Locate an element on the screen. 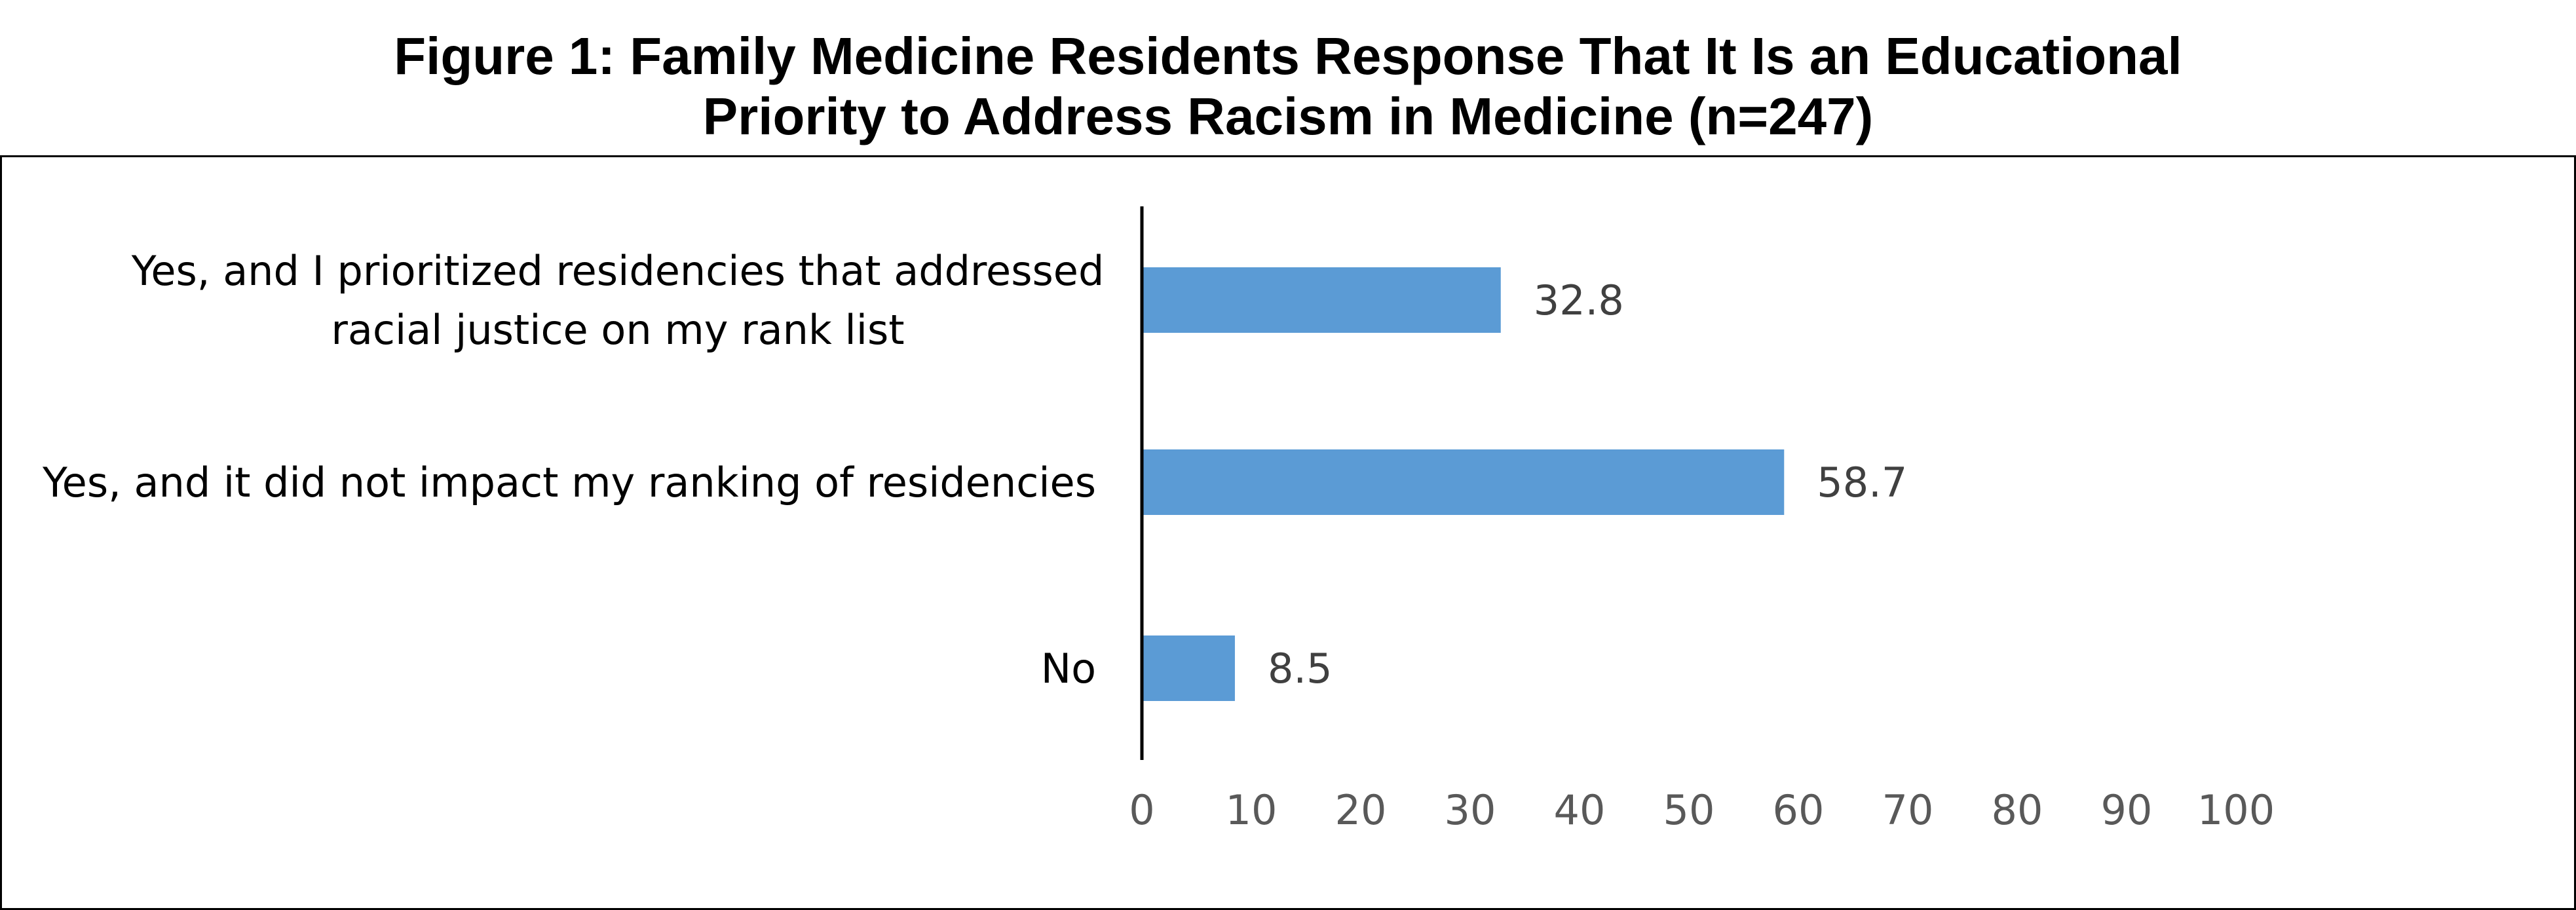  x-tick-label-6: 60 is located at coordinates (1799, 810).